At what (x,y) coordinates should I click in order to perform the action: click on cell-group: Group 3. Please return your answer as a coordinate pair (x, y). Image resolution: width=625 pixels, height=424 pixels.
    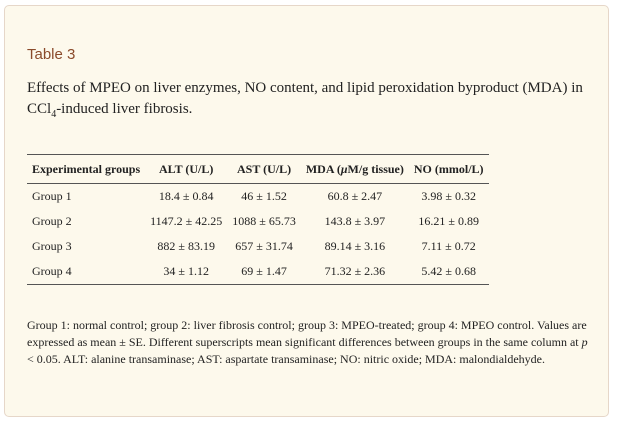
    Looking at the image, I should click on (52, 246).